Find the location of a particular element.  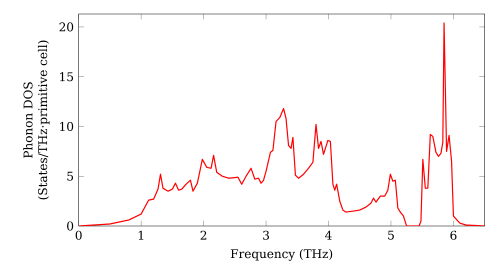

x-tick-label: 1 is located at coordinates (141, 235).